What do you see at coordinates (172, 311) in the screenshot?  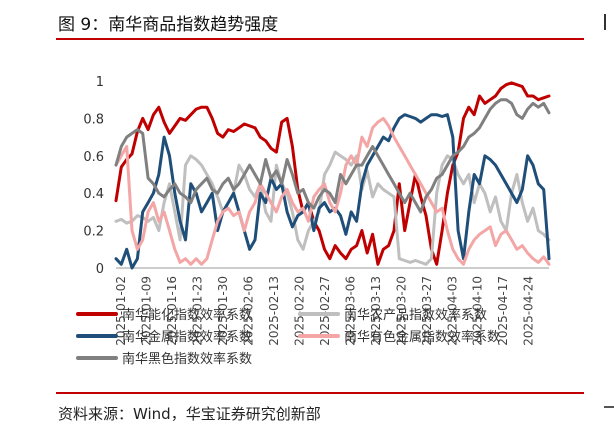 I see `x-tick-label: 2025-01-16` at bounding box center [172, 311].